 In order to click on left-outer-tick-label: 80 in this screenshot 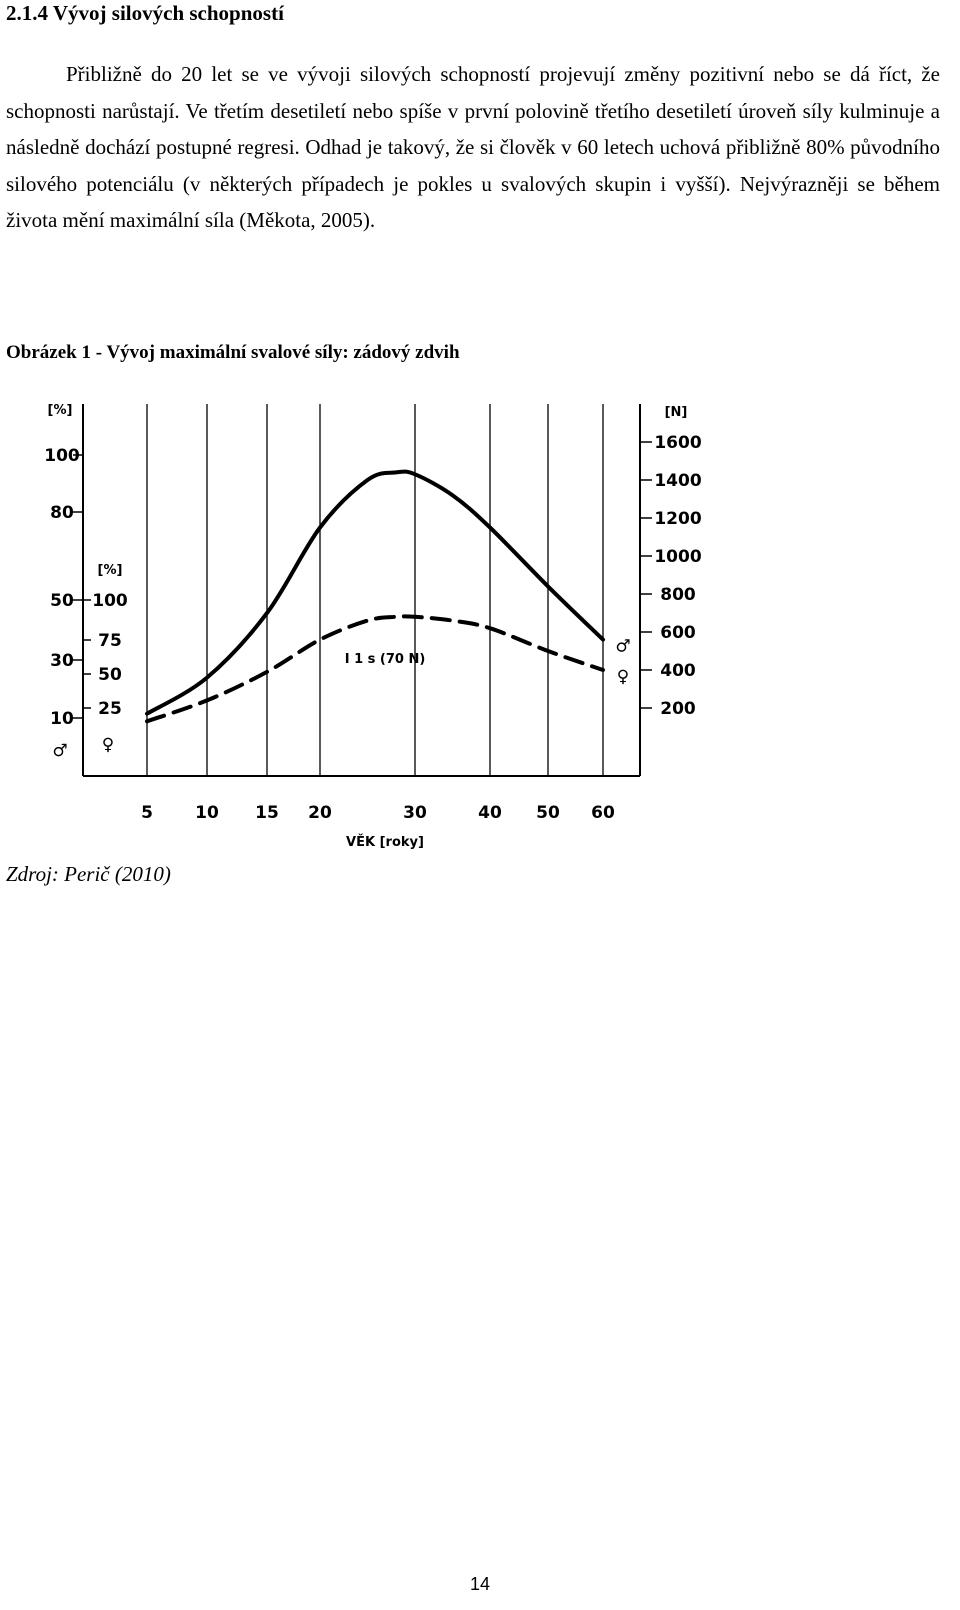, I will do `click(62, 513)`.